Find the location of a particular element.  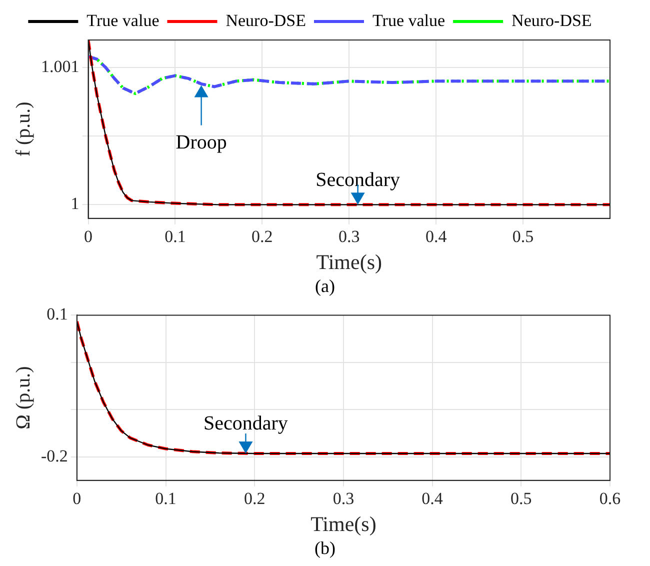

y-axis-title: Ω (p.u.) is located at coordinates (23, 398).